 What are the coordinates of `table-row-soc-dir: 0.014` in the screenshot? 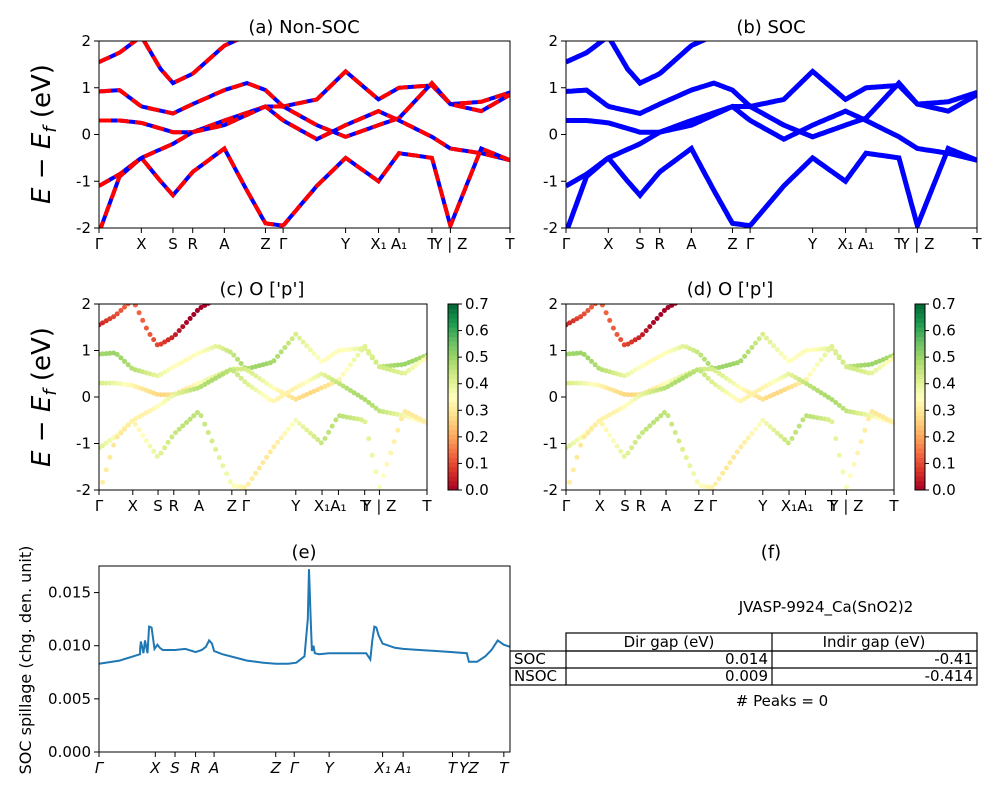 It's located at (746, 659).